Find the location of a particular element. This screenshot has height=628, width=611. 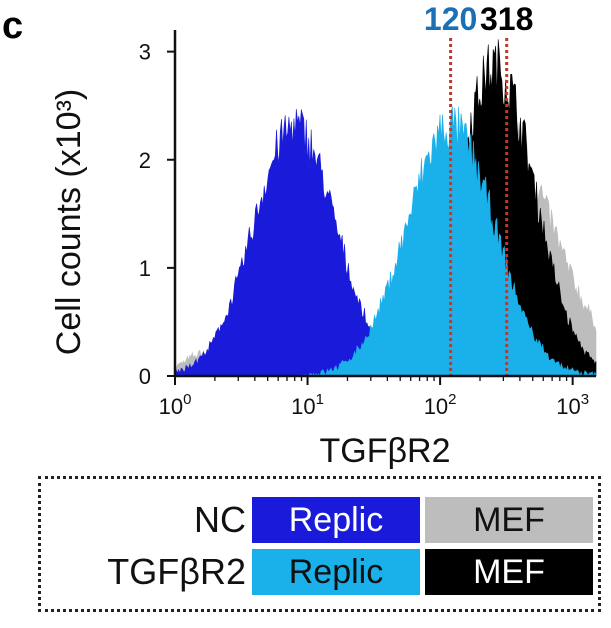

y-tick-label: 2 is located at coordinates (145, 160).